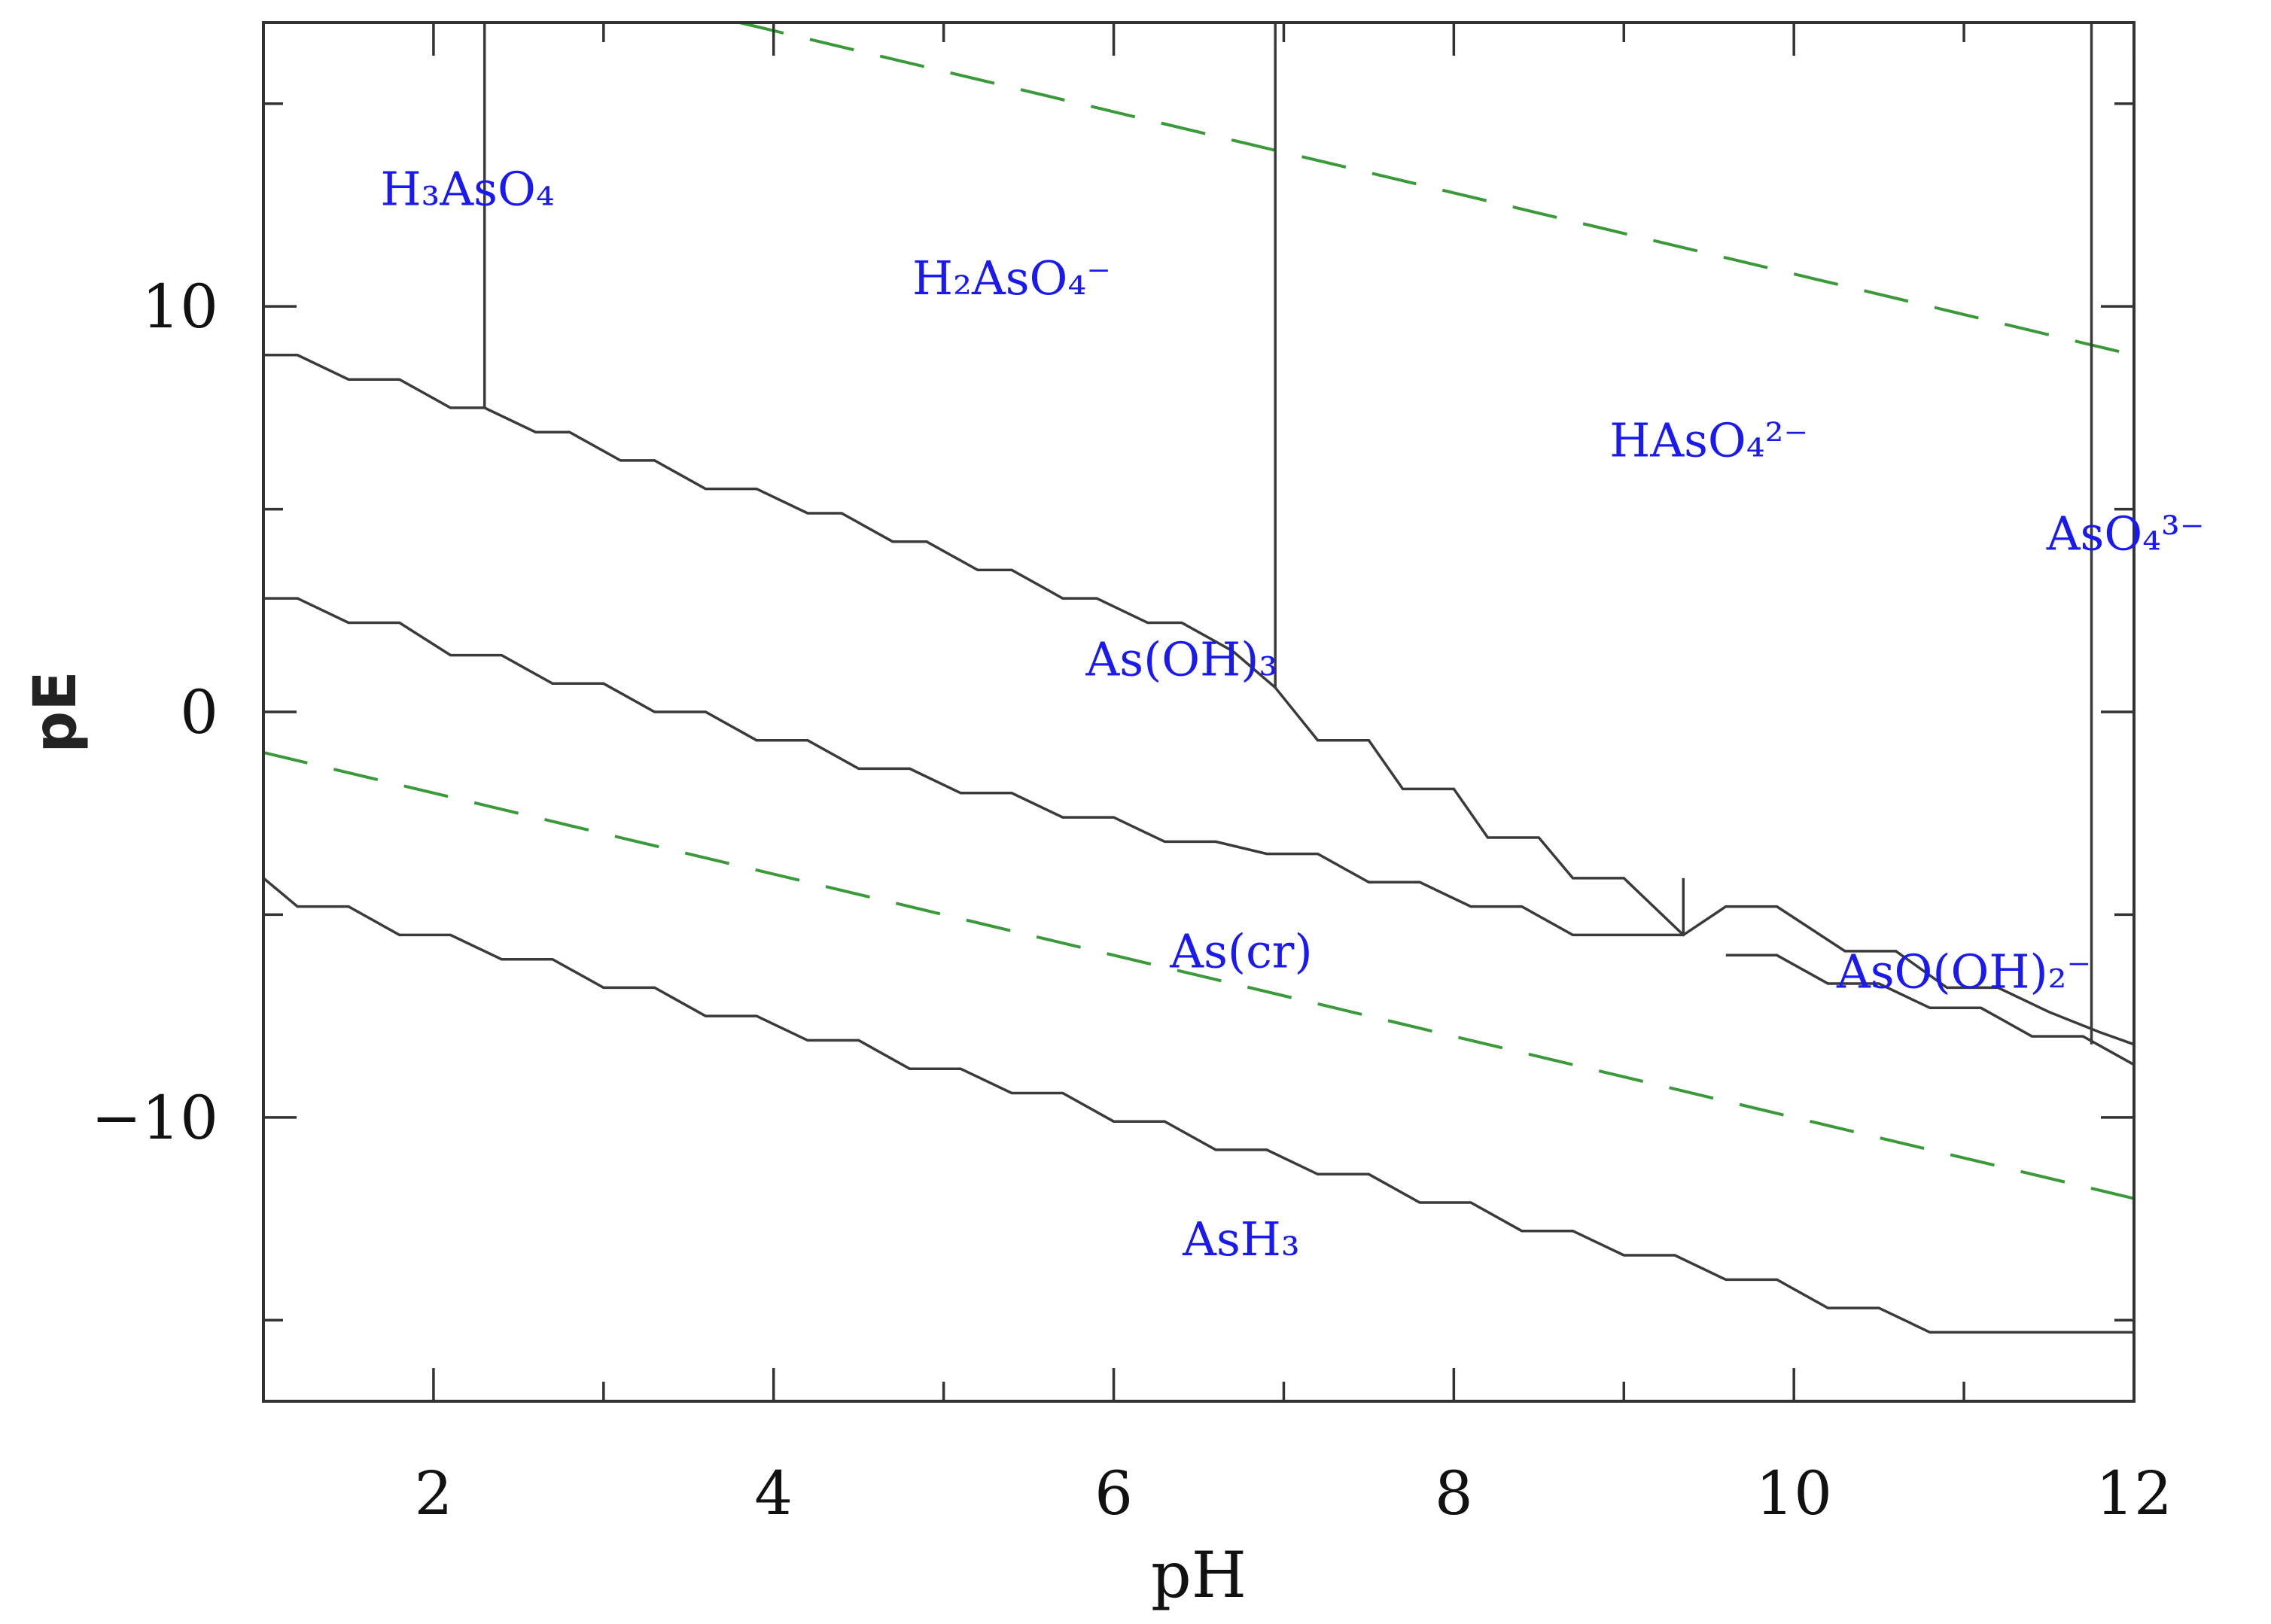 This screenshot has height=1624, width=2271. I want to click on x-axis-title: pH, so click(1199, 1575).